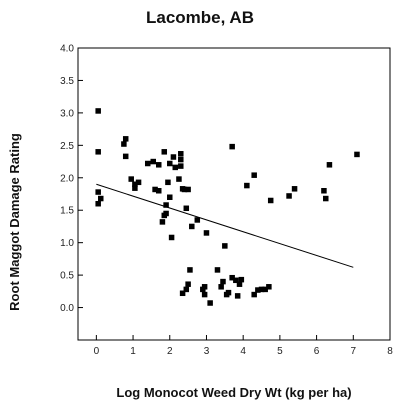 The width and height of the screenshot is (400, 414). What do you see at coordinates (67, 146) in the screenshot?
I see `y-tick-label: 2.5` at bounding box center [67, 146].